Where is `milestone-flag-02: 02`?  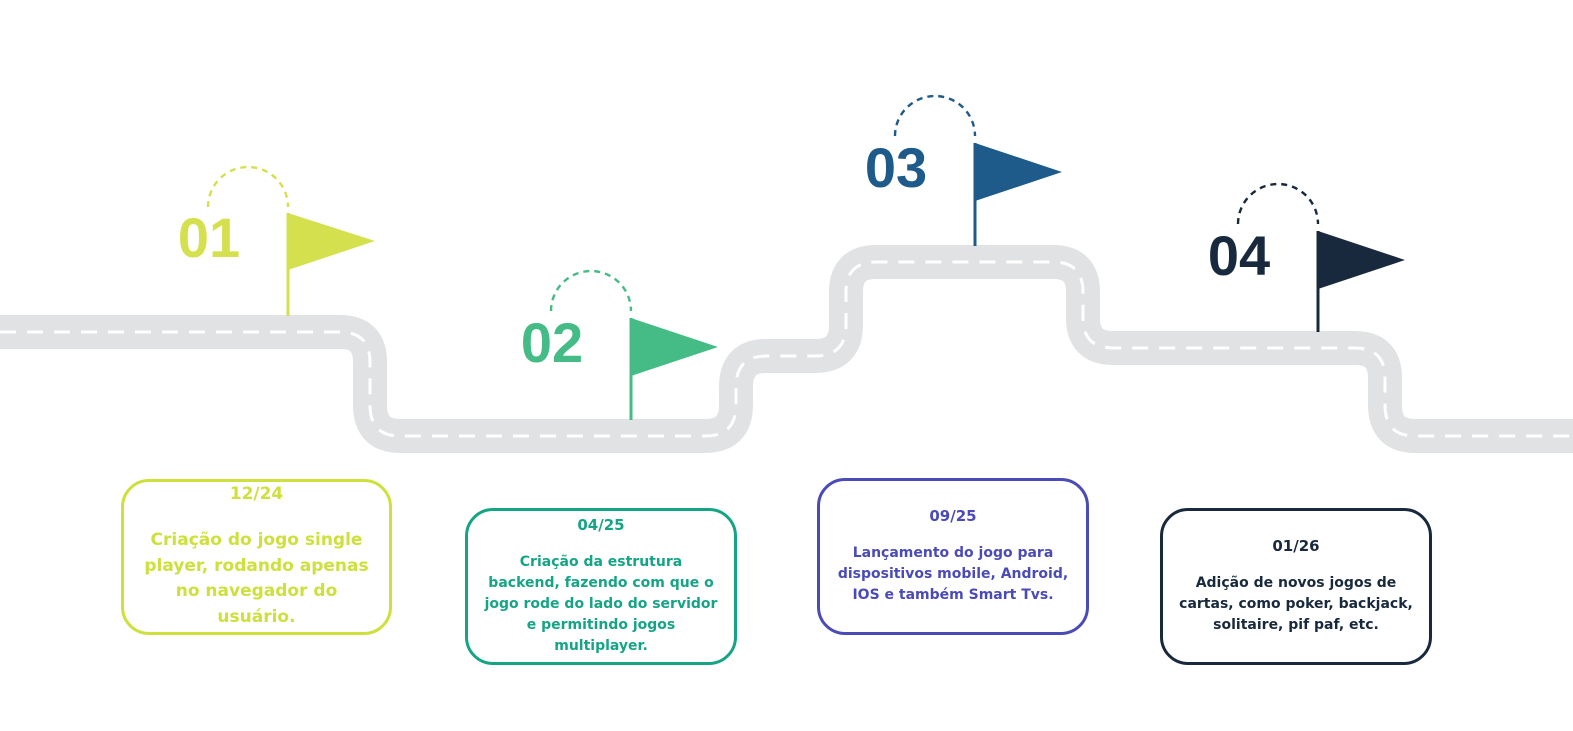
milestone-flag-02: 02 is located at coordinates (619, 344).